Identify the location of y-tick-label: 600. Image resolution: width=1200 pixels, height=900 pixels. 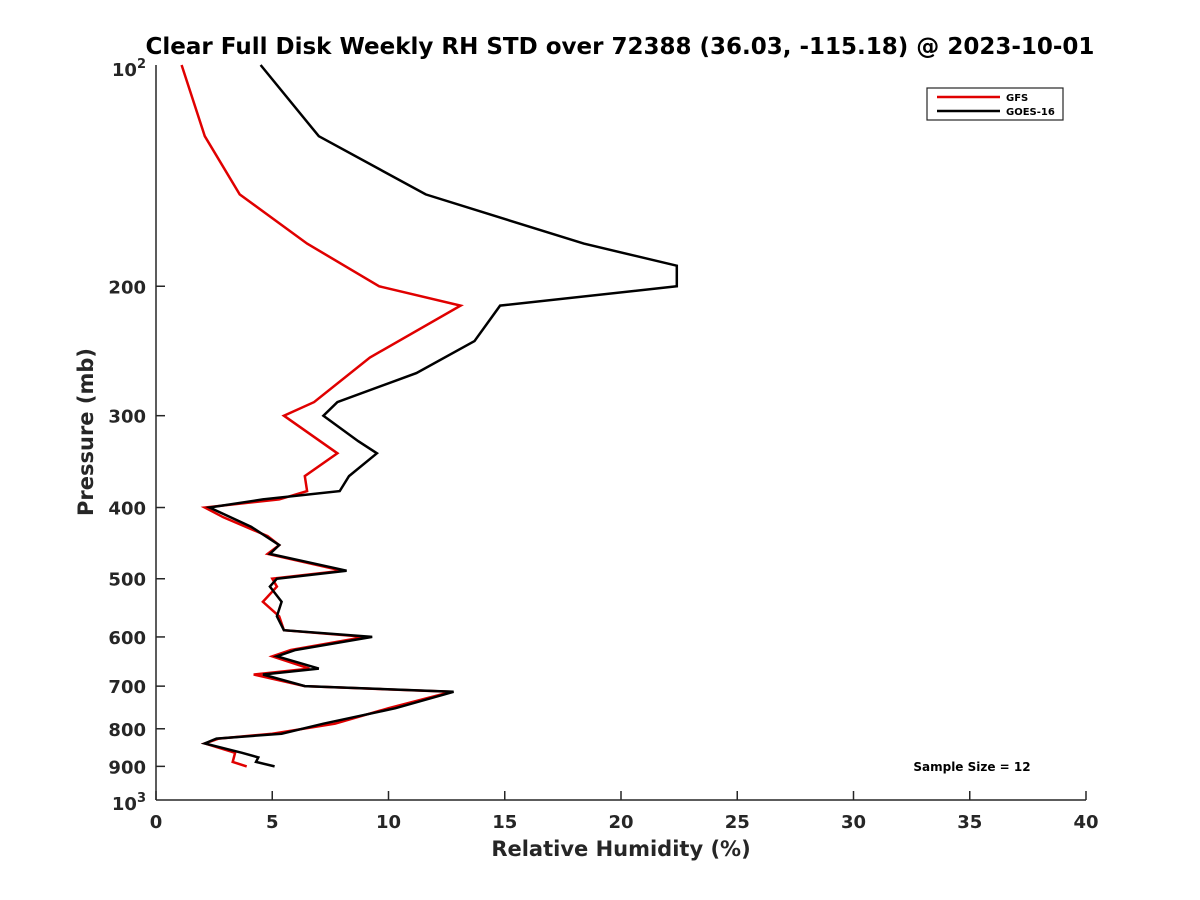
(127, 638).